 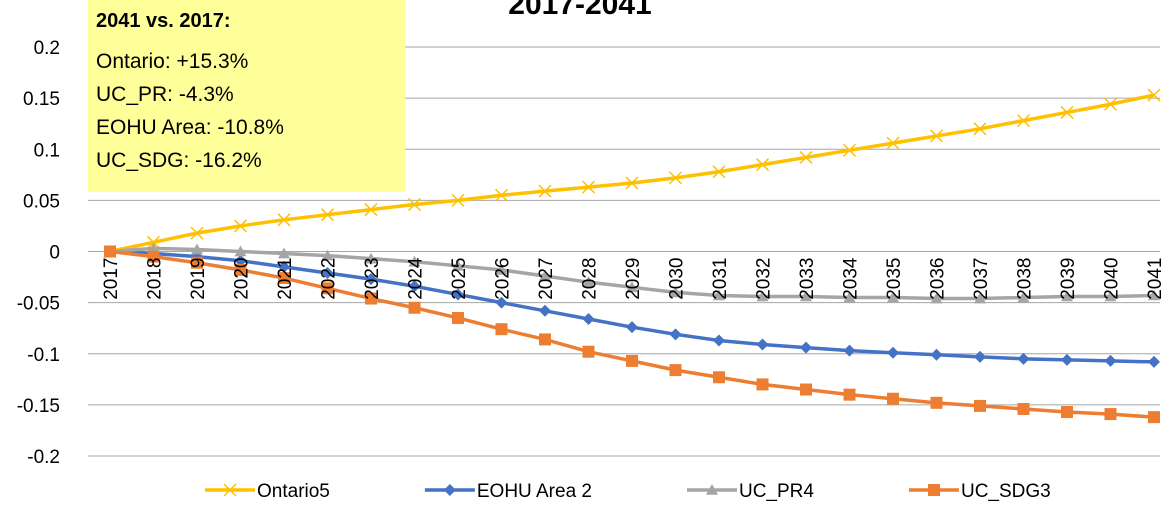 What do you see at coordinates (165, 94) in the screenshot?
I see `annotation-line: UC_PR: -4.3%` at bounding box center [165, 94].